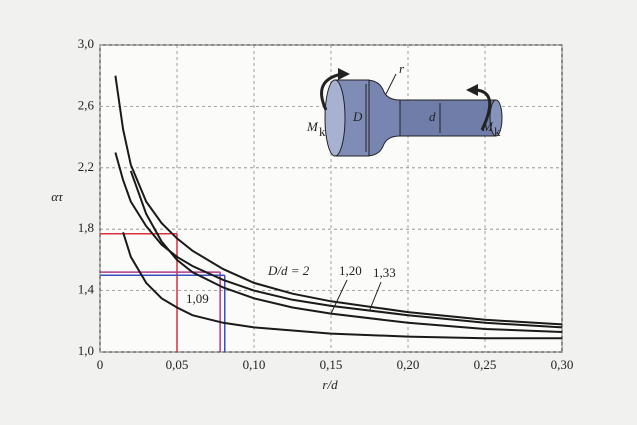 Image resolution: width=637 pixels, height=425 pixels. Describe the element at coordinates (177, 364) in the screenshot. I see `x-tick-label: 0,05` at that location.